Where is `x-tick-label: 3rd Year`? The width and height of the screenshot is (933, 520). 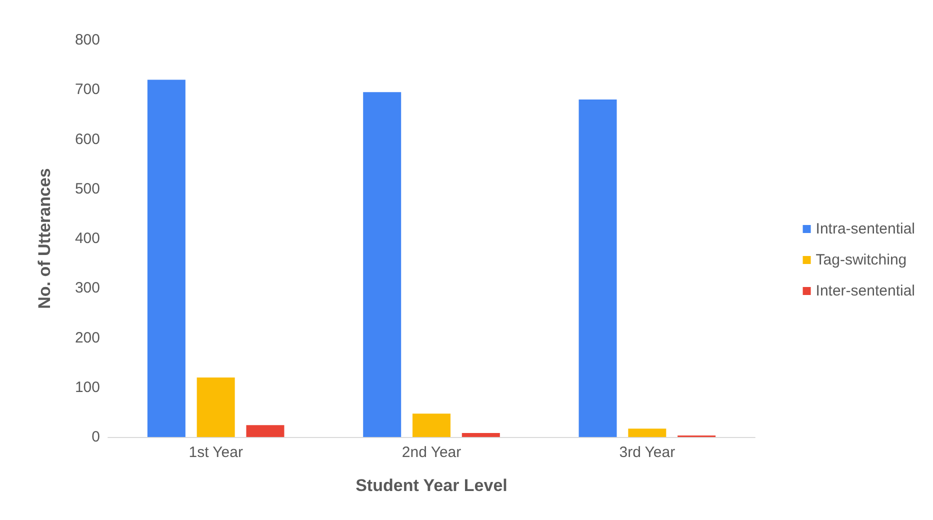 x-tick-label: 3rd Year is located at coordinates (647, 452).